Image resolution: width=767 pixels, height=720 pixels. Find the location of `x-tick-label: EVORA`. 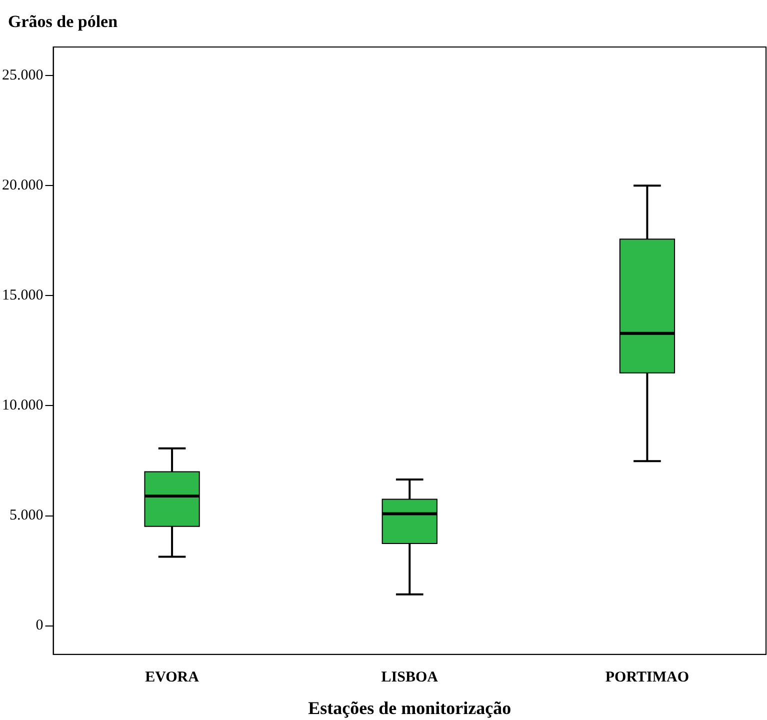

x-tick-label: EVORA is located at coordinates (172, 677).